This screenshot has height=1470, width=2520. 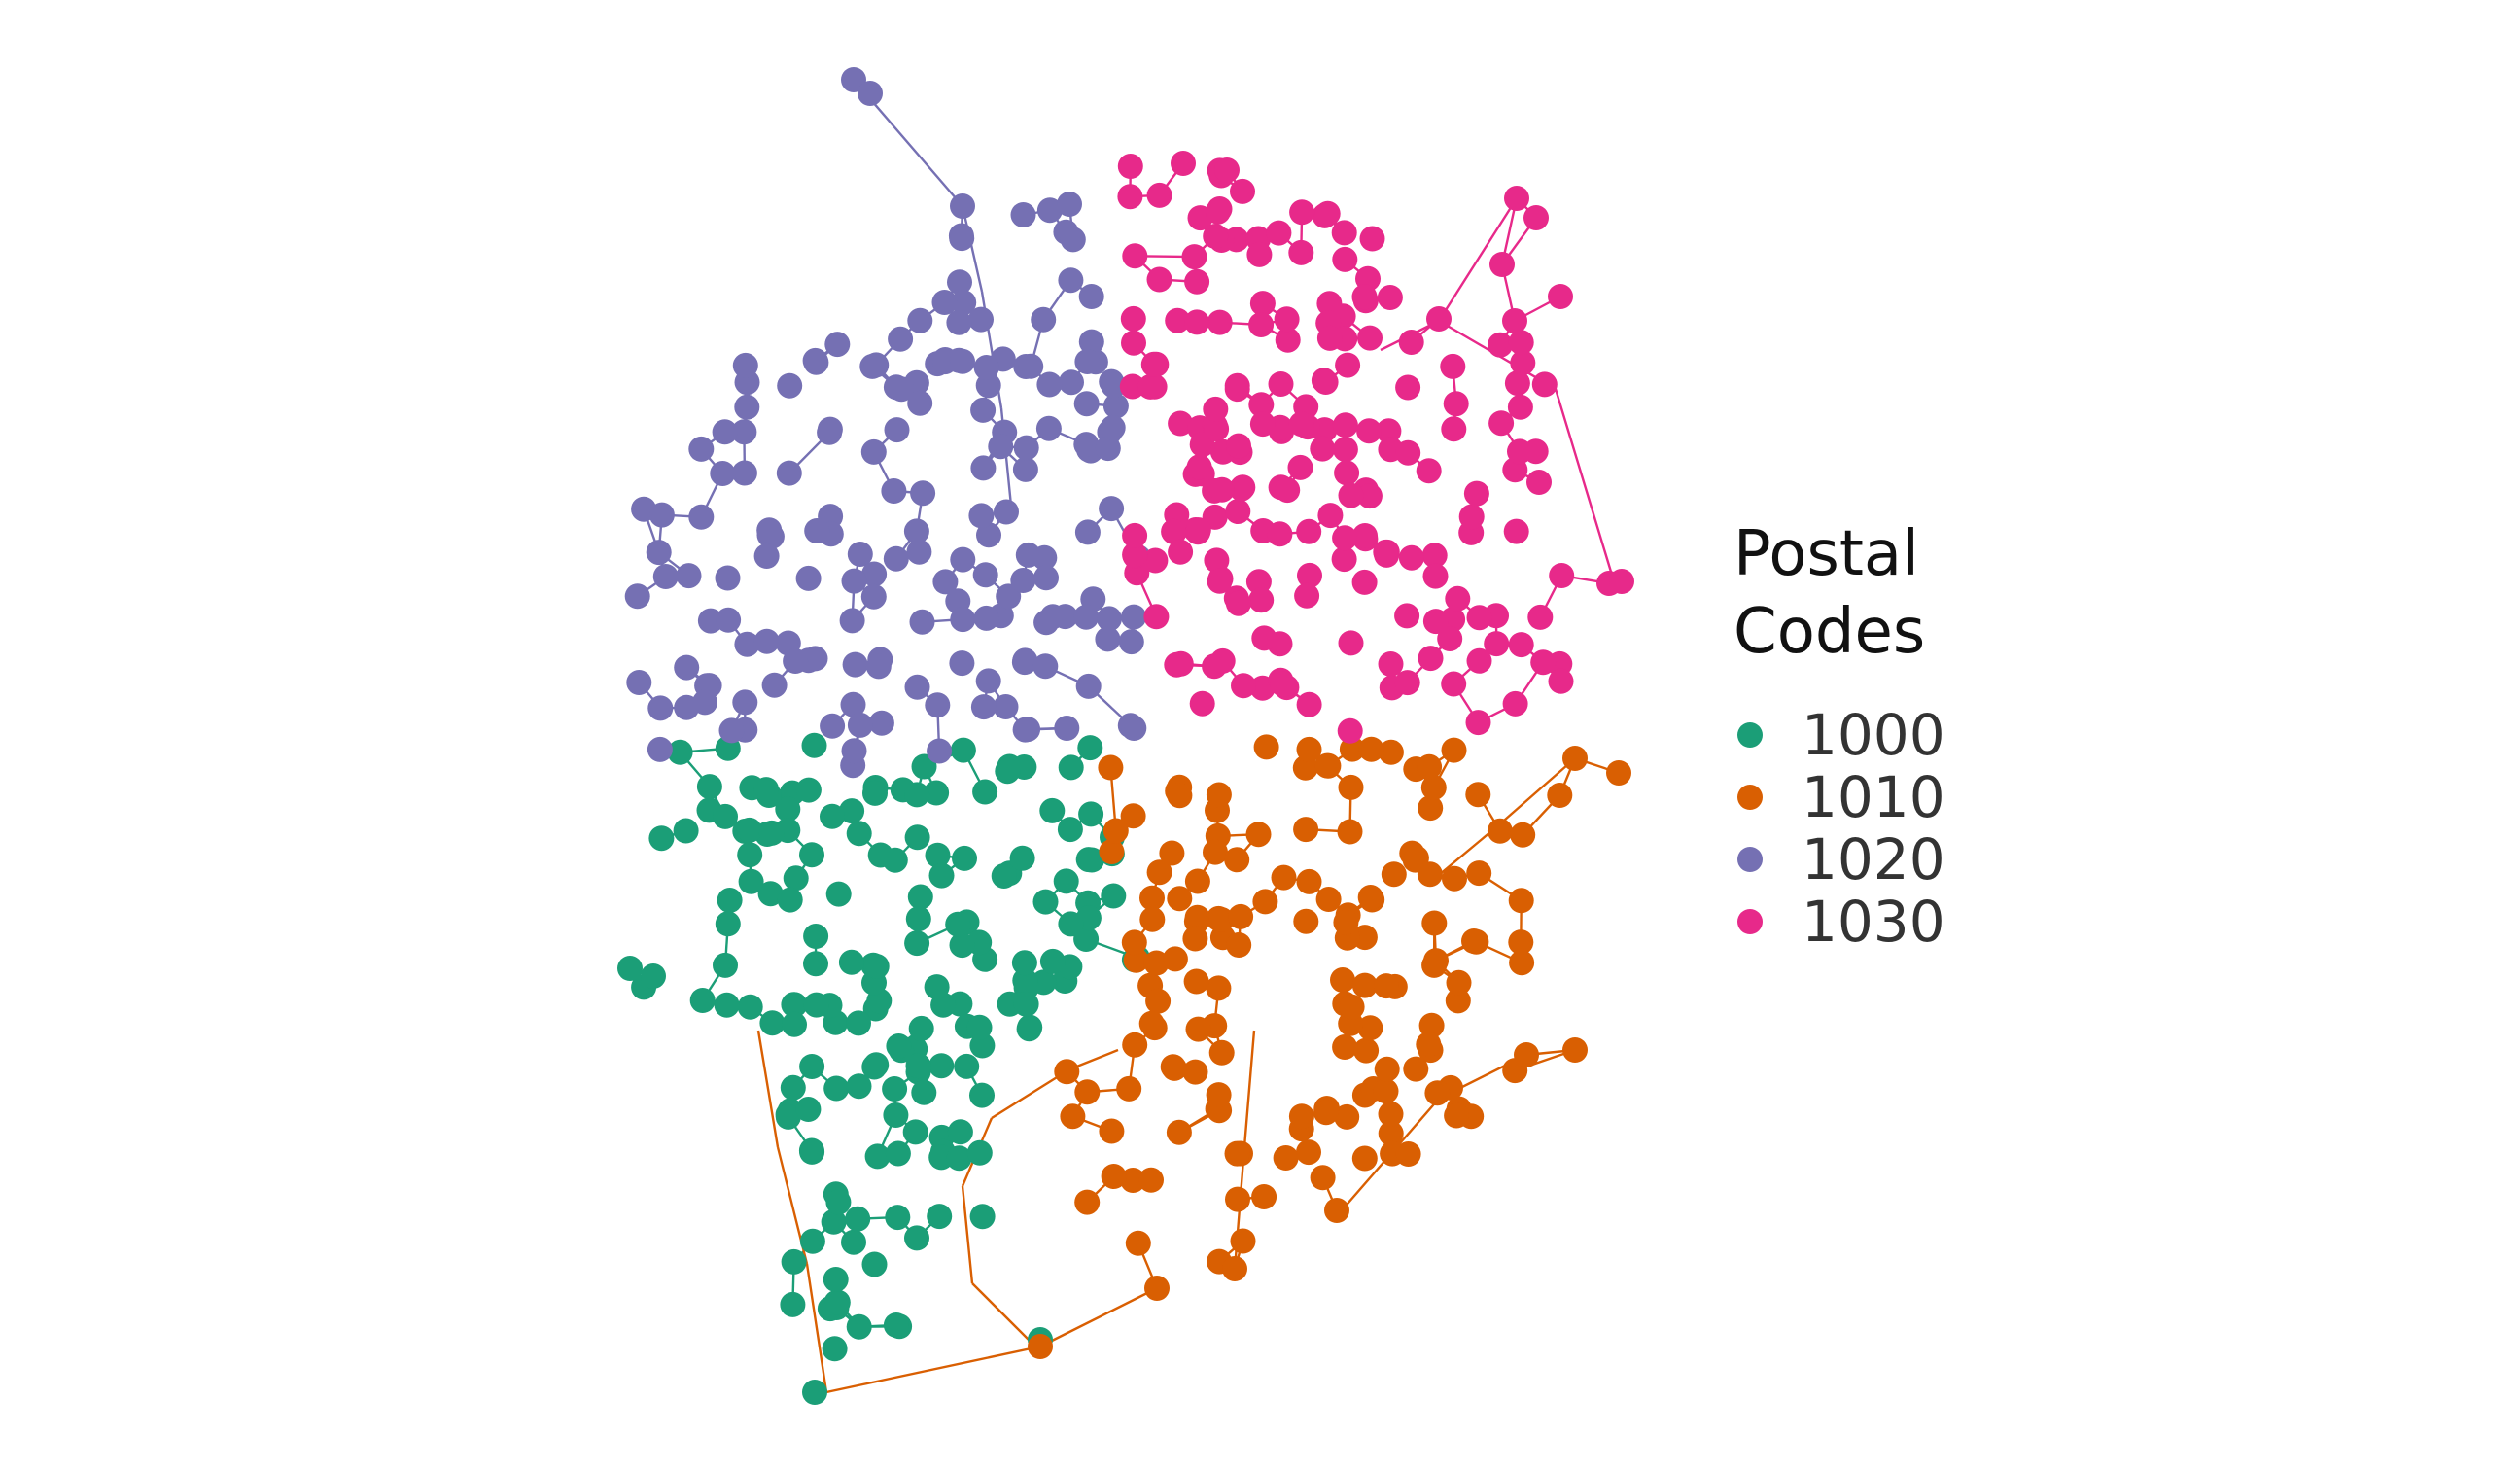 What do you see at coordinates (1829, 593) in the screenshot?
I see `legend-title: Postal Codes` at bounding box center [1829, 593].